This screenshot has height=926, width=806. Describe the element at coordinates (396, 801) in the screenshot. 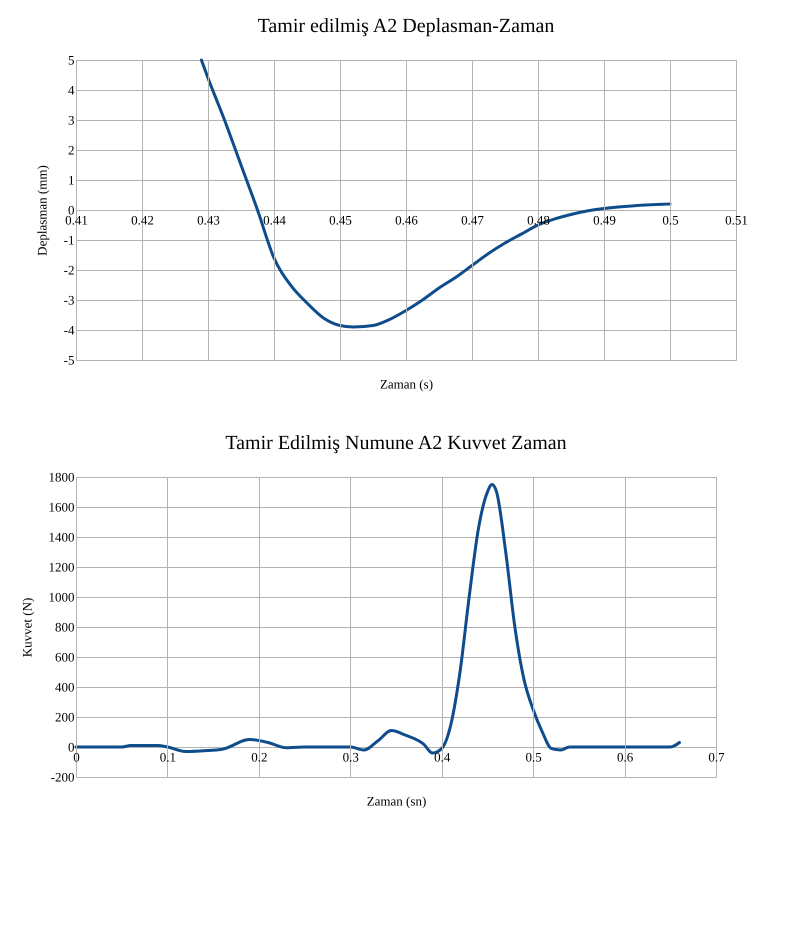

I see `x-axis-title: Zaman (sn)` at that location.